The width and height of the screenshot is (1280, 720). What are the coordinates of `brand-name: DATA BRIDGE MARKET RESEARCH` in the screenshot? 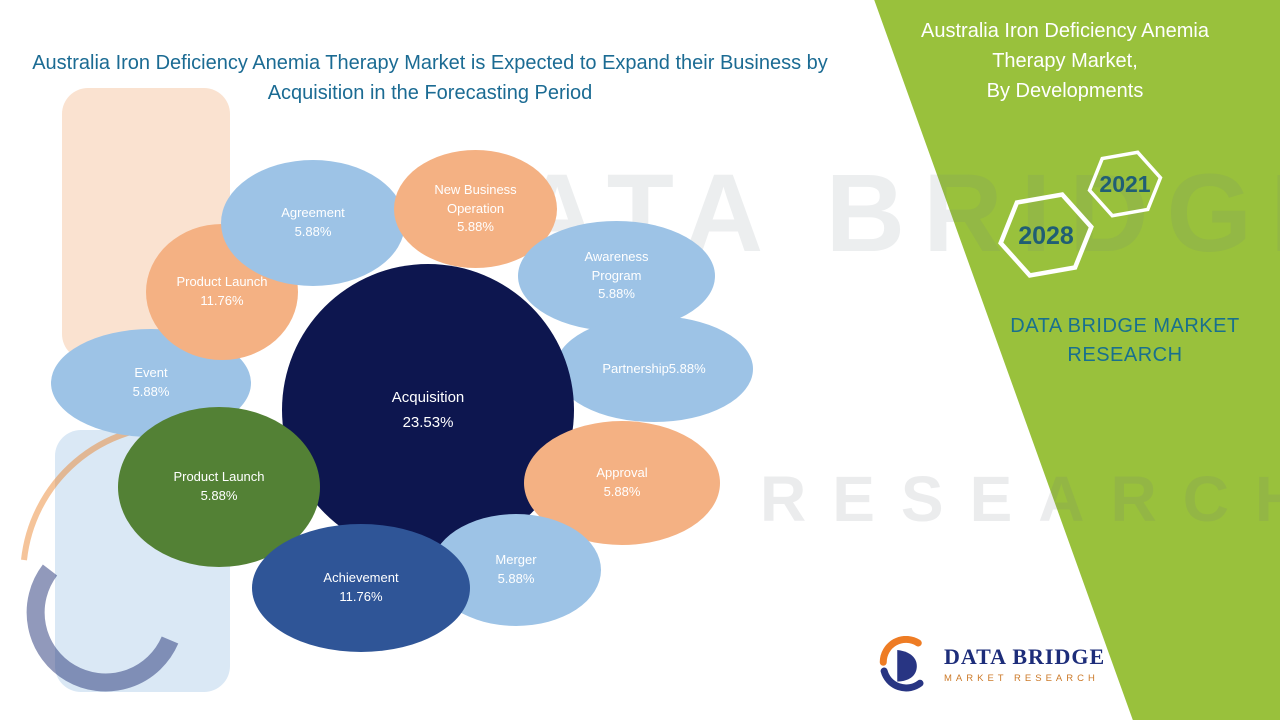 It's located at (1125, 340).